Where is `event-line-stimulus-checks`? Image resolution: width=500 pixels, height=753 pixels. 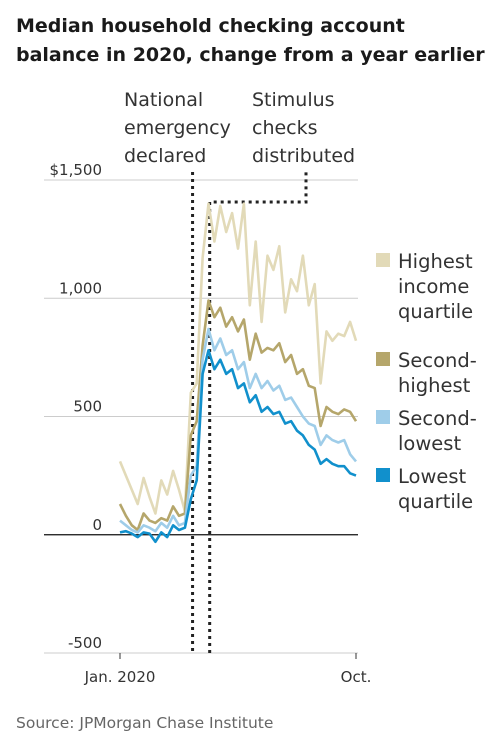
event-line-stimulus-checks is located at coordinates (258, 412).